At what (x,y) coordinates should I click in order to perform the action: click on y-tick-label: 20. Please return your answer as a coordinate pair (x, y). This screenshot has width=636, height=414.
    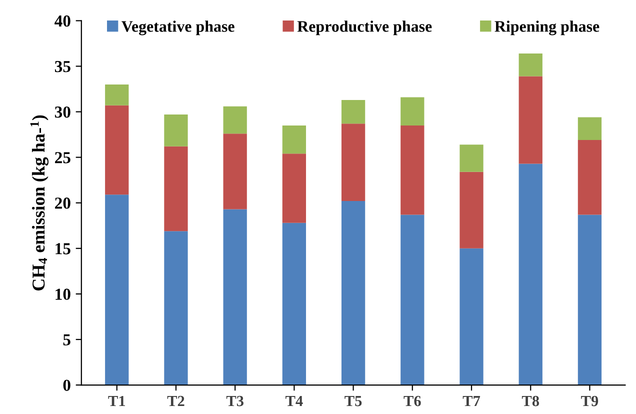
    Looking at the image, I should click on (62, 203).